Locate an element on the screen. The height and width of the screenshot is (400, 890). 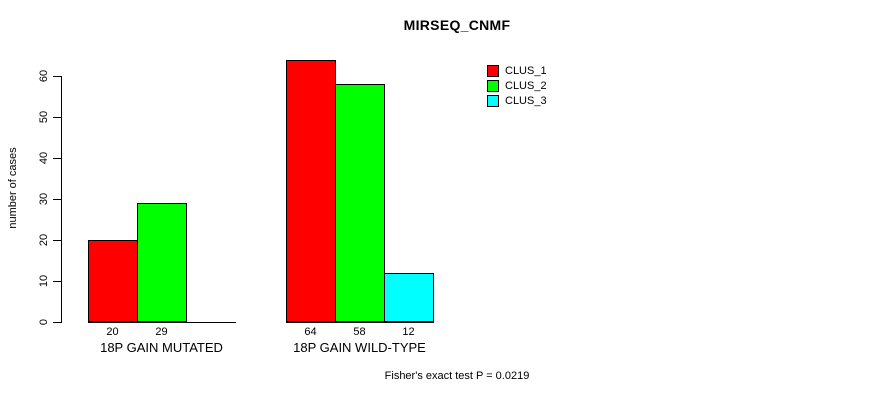
y-axis-tick-label: 0 is located at coordinates (44, 322).